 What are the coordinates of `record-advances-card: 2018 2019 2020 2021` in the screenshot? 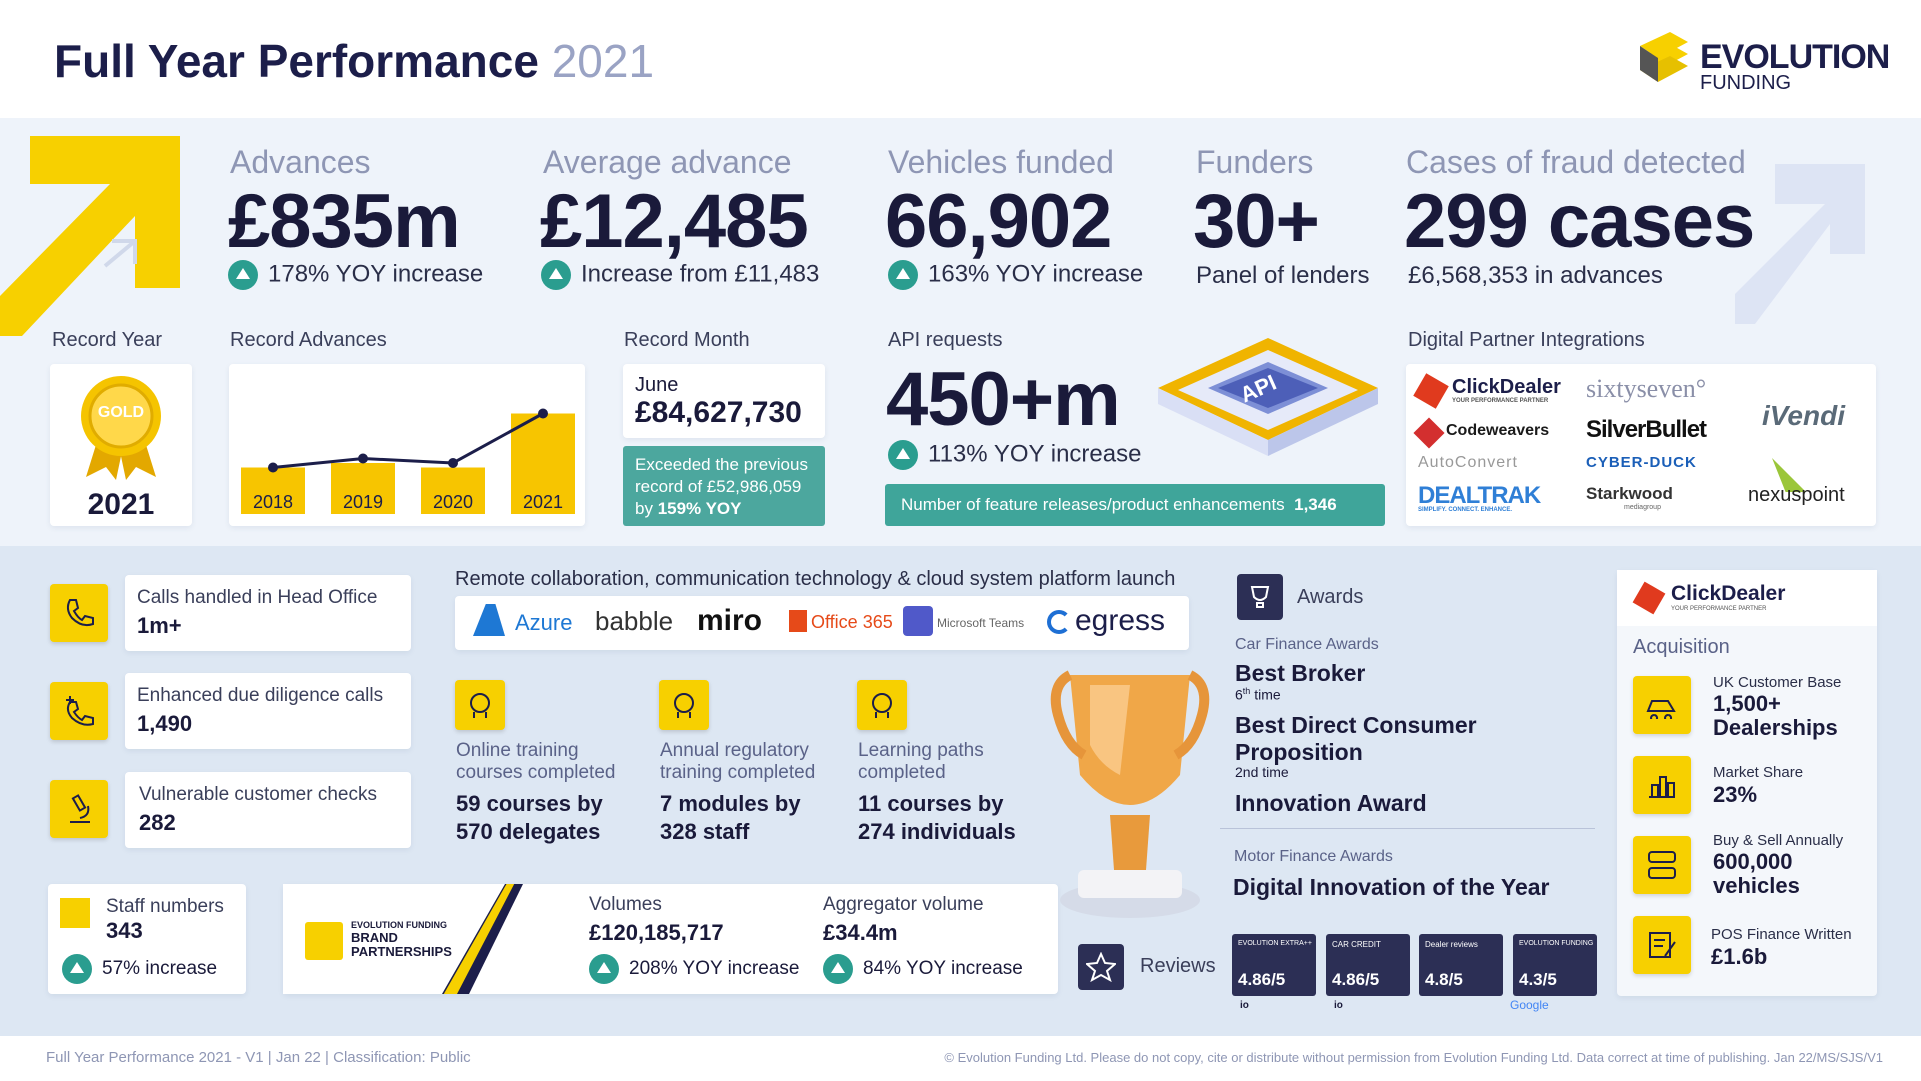 It's located at (407, 445).